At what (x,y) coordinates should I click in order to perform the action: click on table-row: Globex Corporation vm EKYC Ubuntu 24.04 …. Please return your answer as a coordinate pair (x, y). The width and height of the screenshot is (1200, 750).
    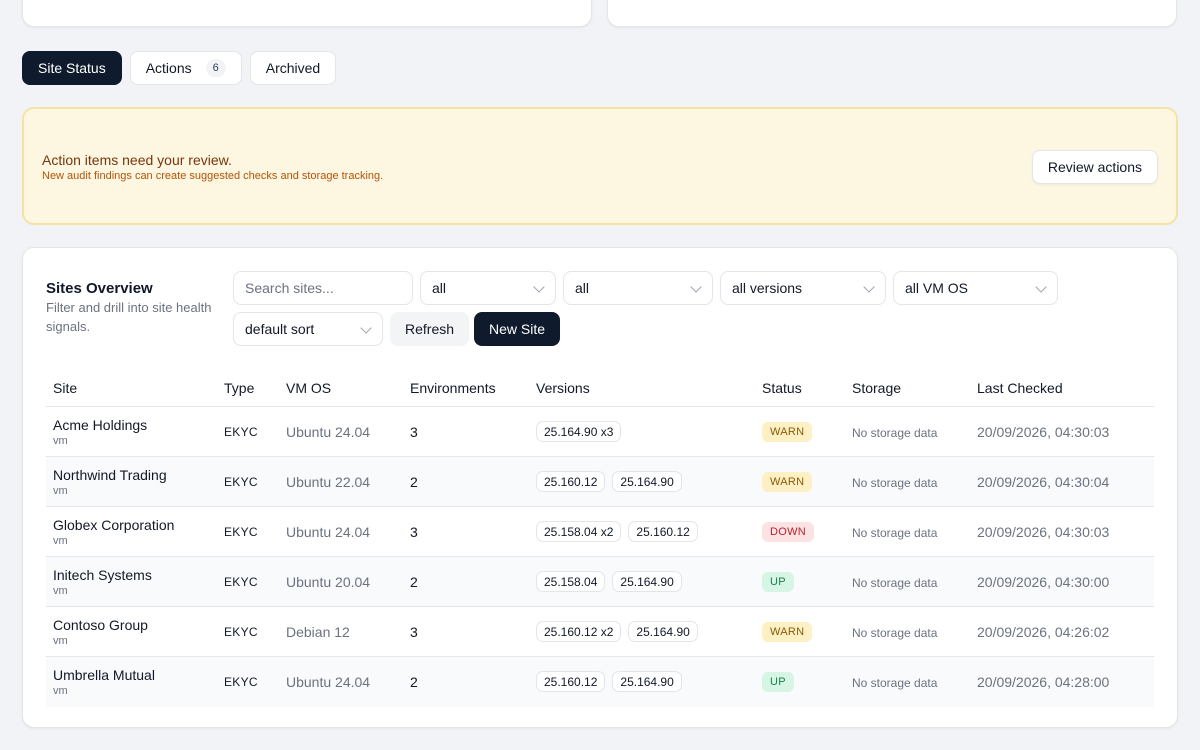
    Looking at the image, I should click on (600, 532).